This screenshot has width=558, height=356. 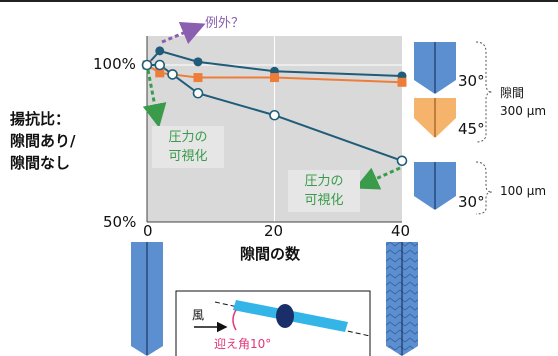 What do you see at coordinates (114, 64) in the screenshot?
I see `y-tick-100: 100%` at bounding box center [114, 64].